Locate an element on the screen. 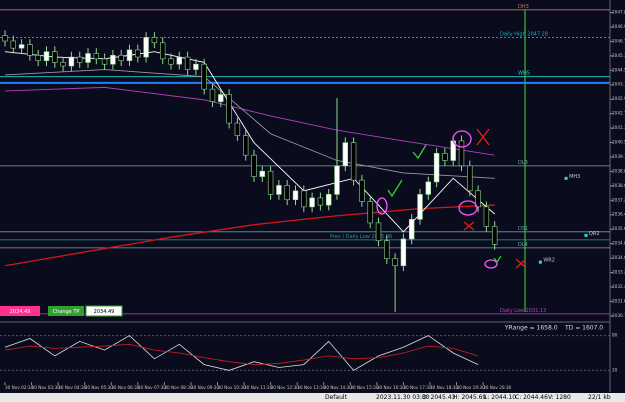  y-tick-label: 2046.99 is located at coordinates (618, 26).